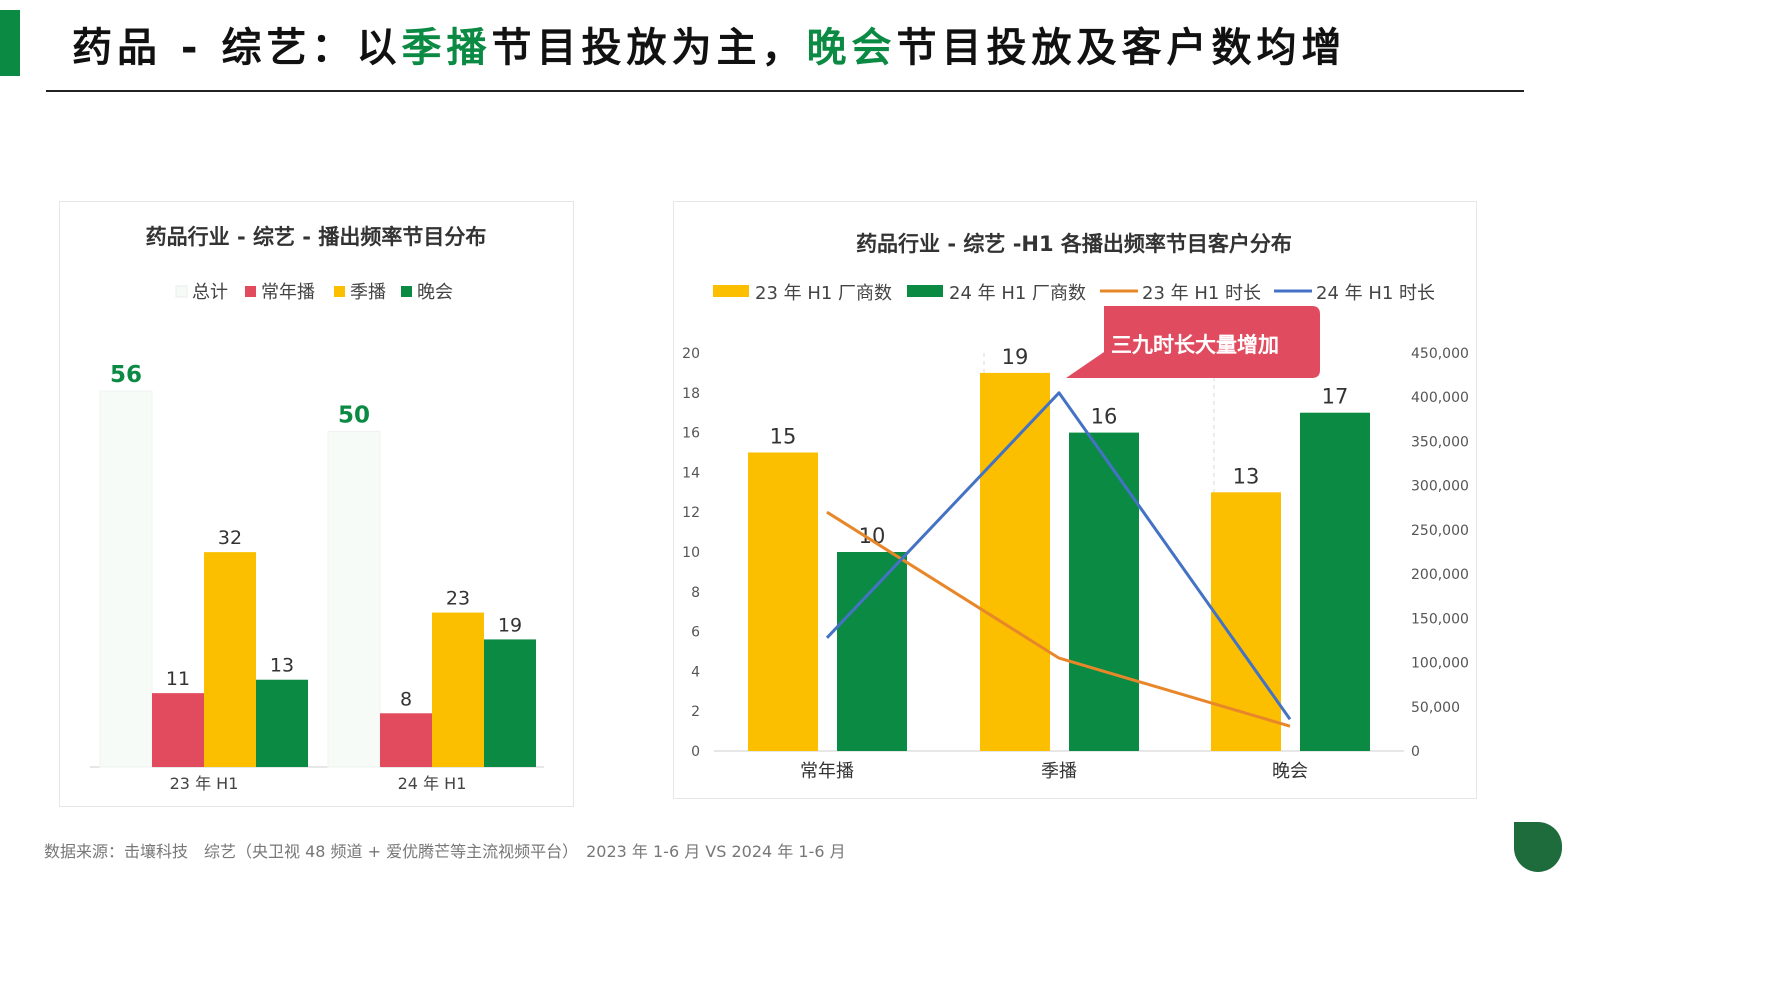 The height and width of the screenshot is (1000, 1777). Describe the element at coordinates (691, 513) in the screenshot. I see `y-tick-6: 12` at that location.